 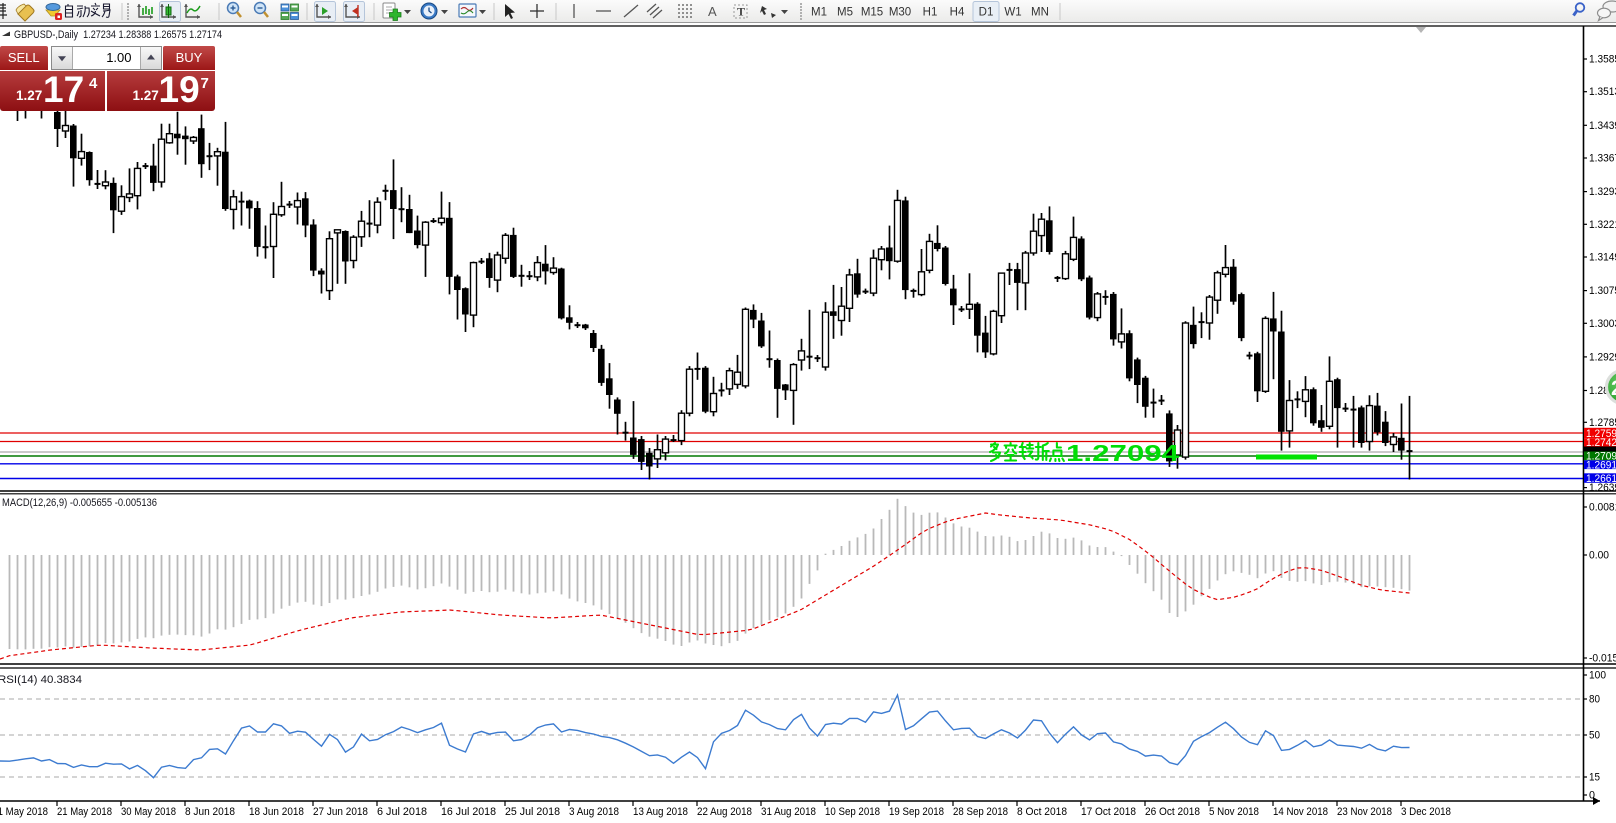 I want to click on svg-text: 1.3513, so click(x=1602, y=92).